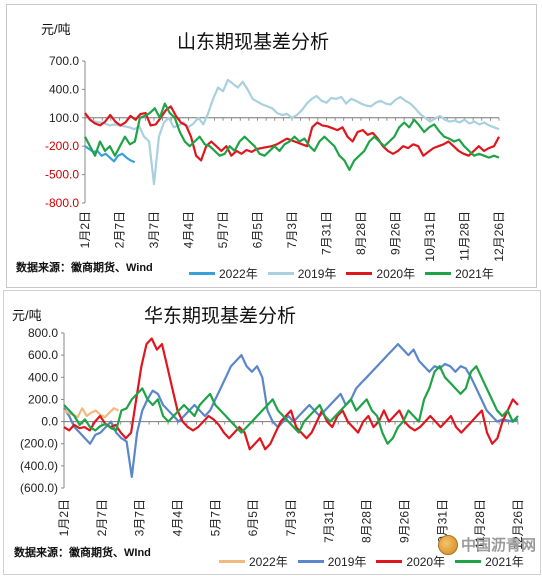  What do you see at coordinates (64, 118) in the screenshot?
I see `y-tick-label: 100.0` at bounding box center [64, 118].